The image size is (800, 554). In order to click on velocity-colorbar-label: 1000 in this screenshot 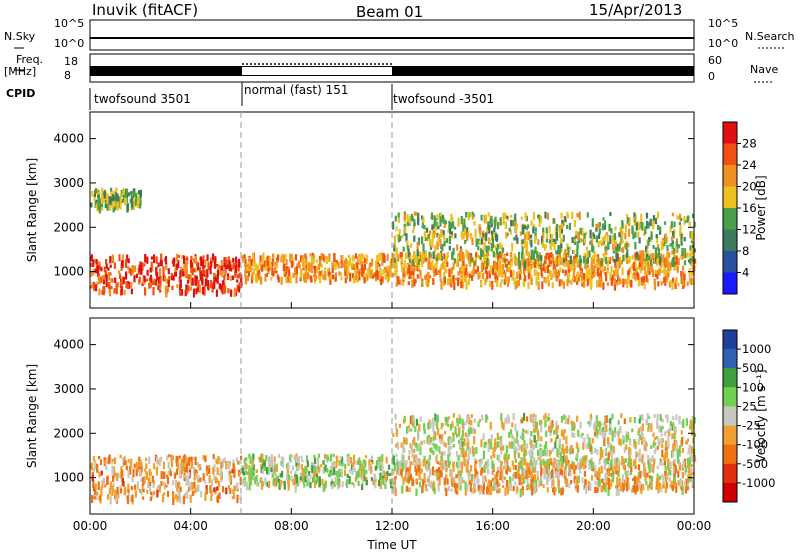, I will do `click(756, 349)`.